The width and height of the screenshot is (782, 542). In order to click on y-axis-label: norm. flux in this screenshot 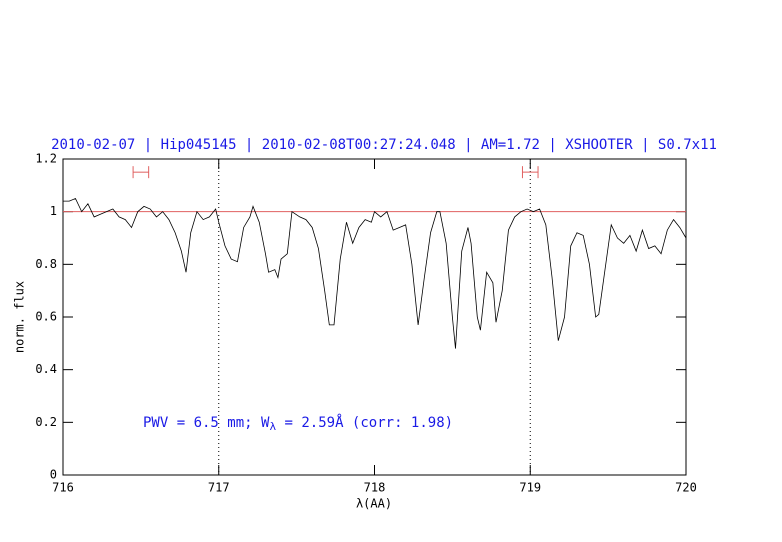, I will do `click(20, 317)`.